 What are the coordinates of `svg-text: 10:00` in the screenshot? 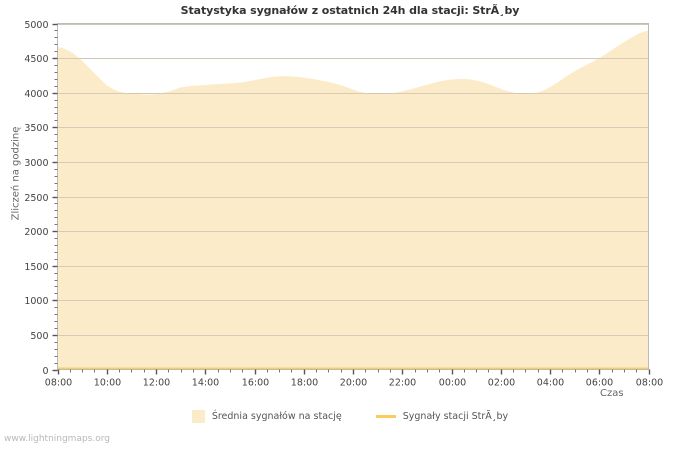 It's located at (107, 383).